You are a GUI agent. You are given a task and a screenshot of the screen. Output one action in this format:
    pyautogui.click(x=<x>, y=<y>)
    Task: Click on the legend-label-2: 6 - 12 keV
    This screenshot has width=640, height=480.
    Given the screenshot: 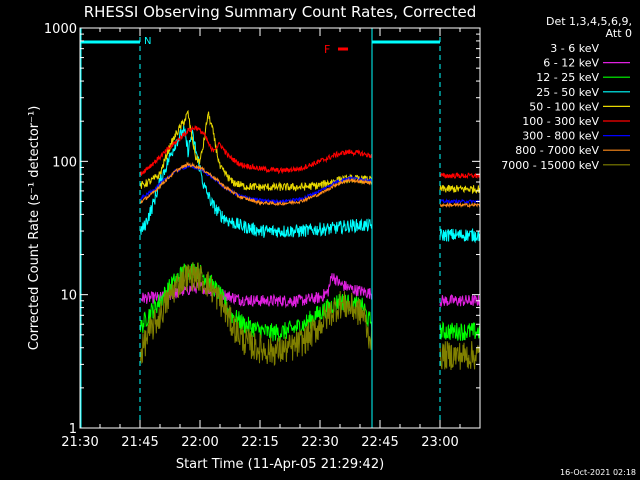 What is the action you would take?
    pyautogui.click(x=571, y=63)
    